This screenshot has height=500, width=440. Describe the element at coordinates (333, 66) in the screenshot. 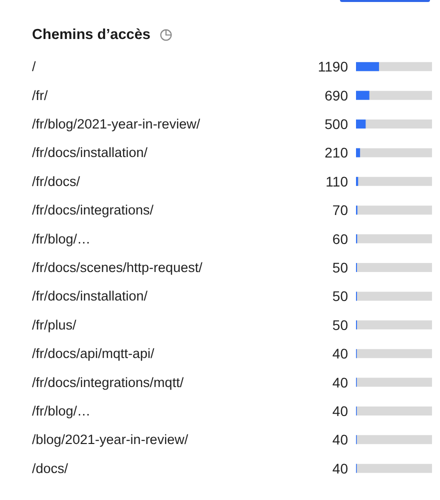

I see `data-label: 1190` at that location.